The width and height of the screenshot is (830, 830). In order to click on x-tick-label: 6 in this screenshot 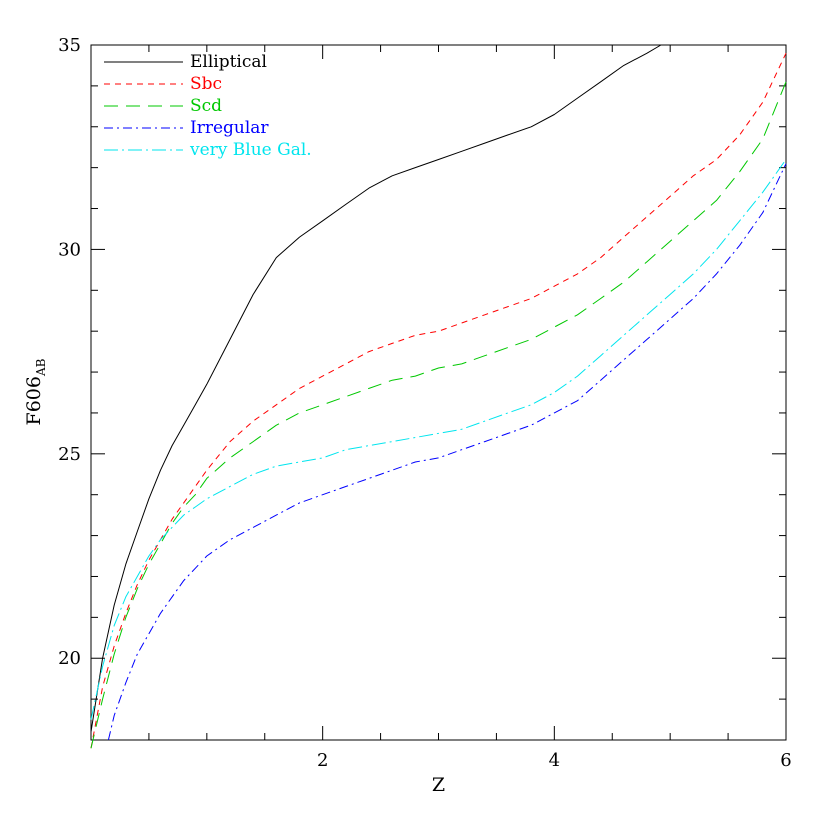, I will do `click(785, 760)`.